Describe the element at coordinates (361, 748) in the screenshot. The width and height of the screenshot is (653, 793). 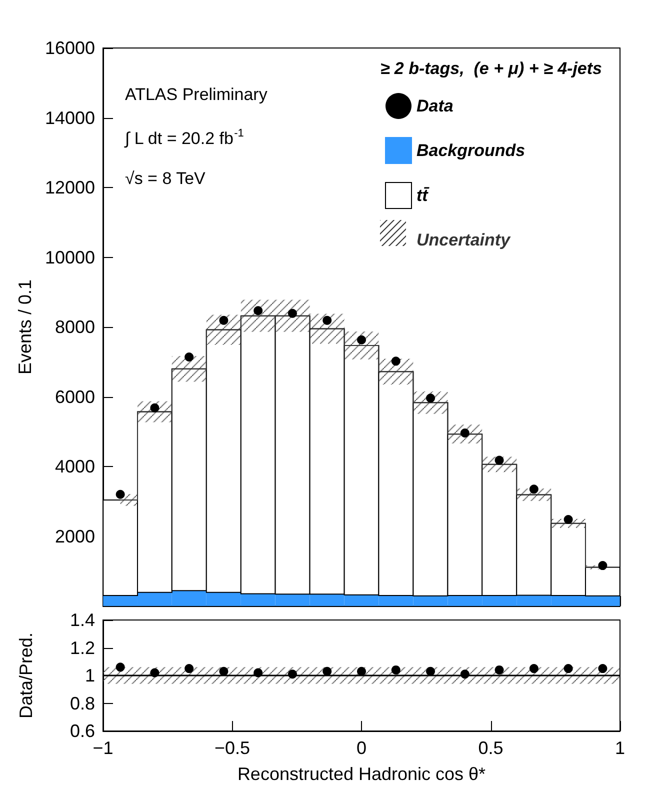
I see `x-tick-label: 0` at that location.